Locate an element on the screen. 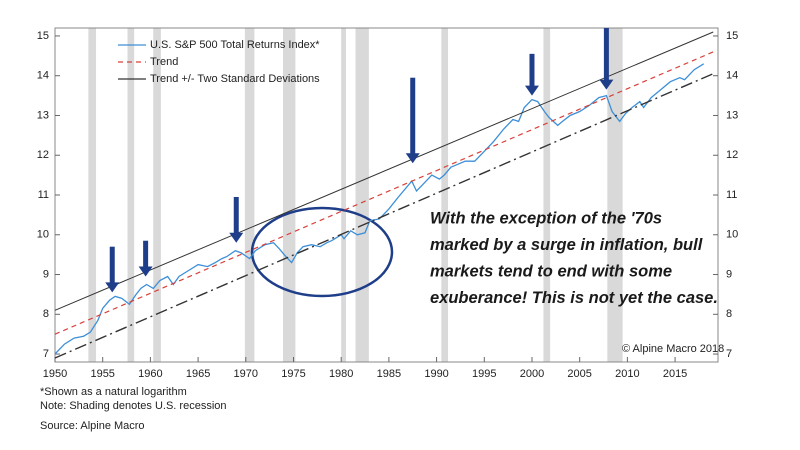 Image resolution: width=800 pixels, height=450 pixels. highlight-ellipse is located at coordinates (322, 252).